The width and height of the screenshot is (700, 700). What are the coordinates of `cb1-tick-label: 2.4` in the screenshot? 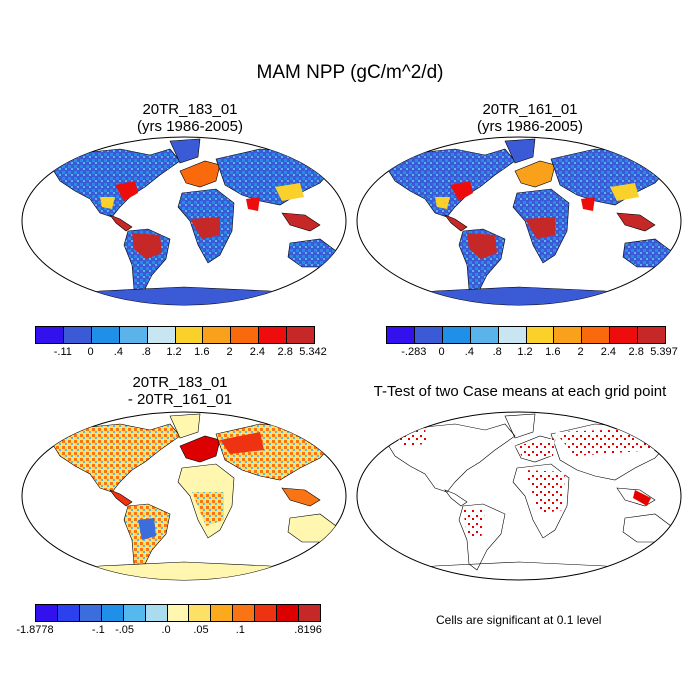 It's located at (257, 352).